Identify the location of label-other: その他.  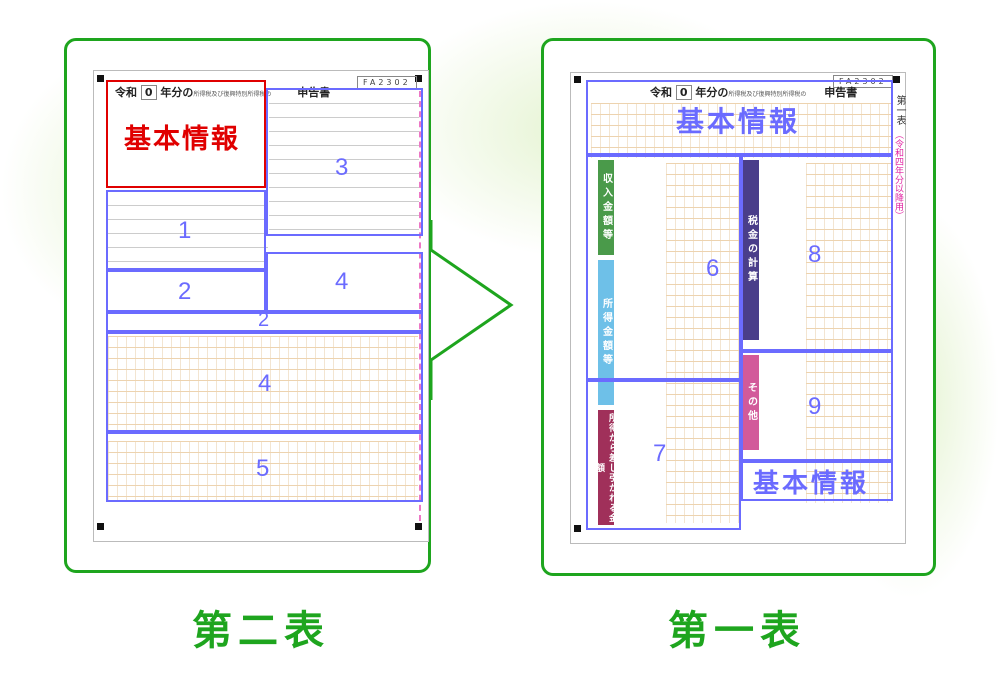
(751, 402).